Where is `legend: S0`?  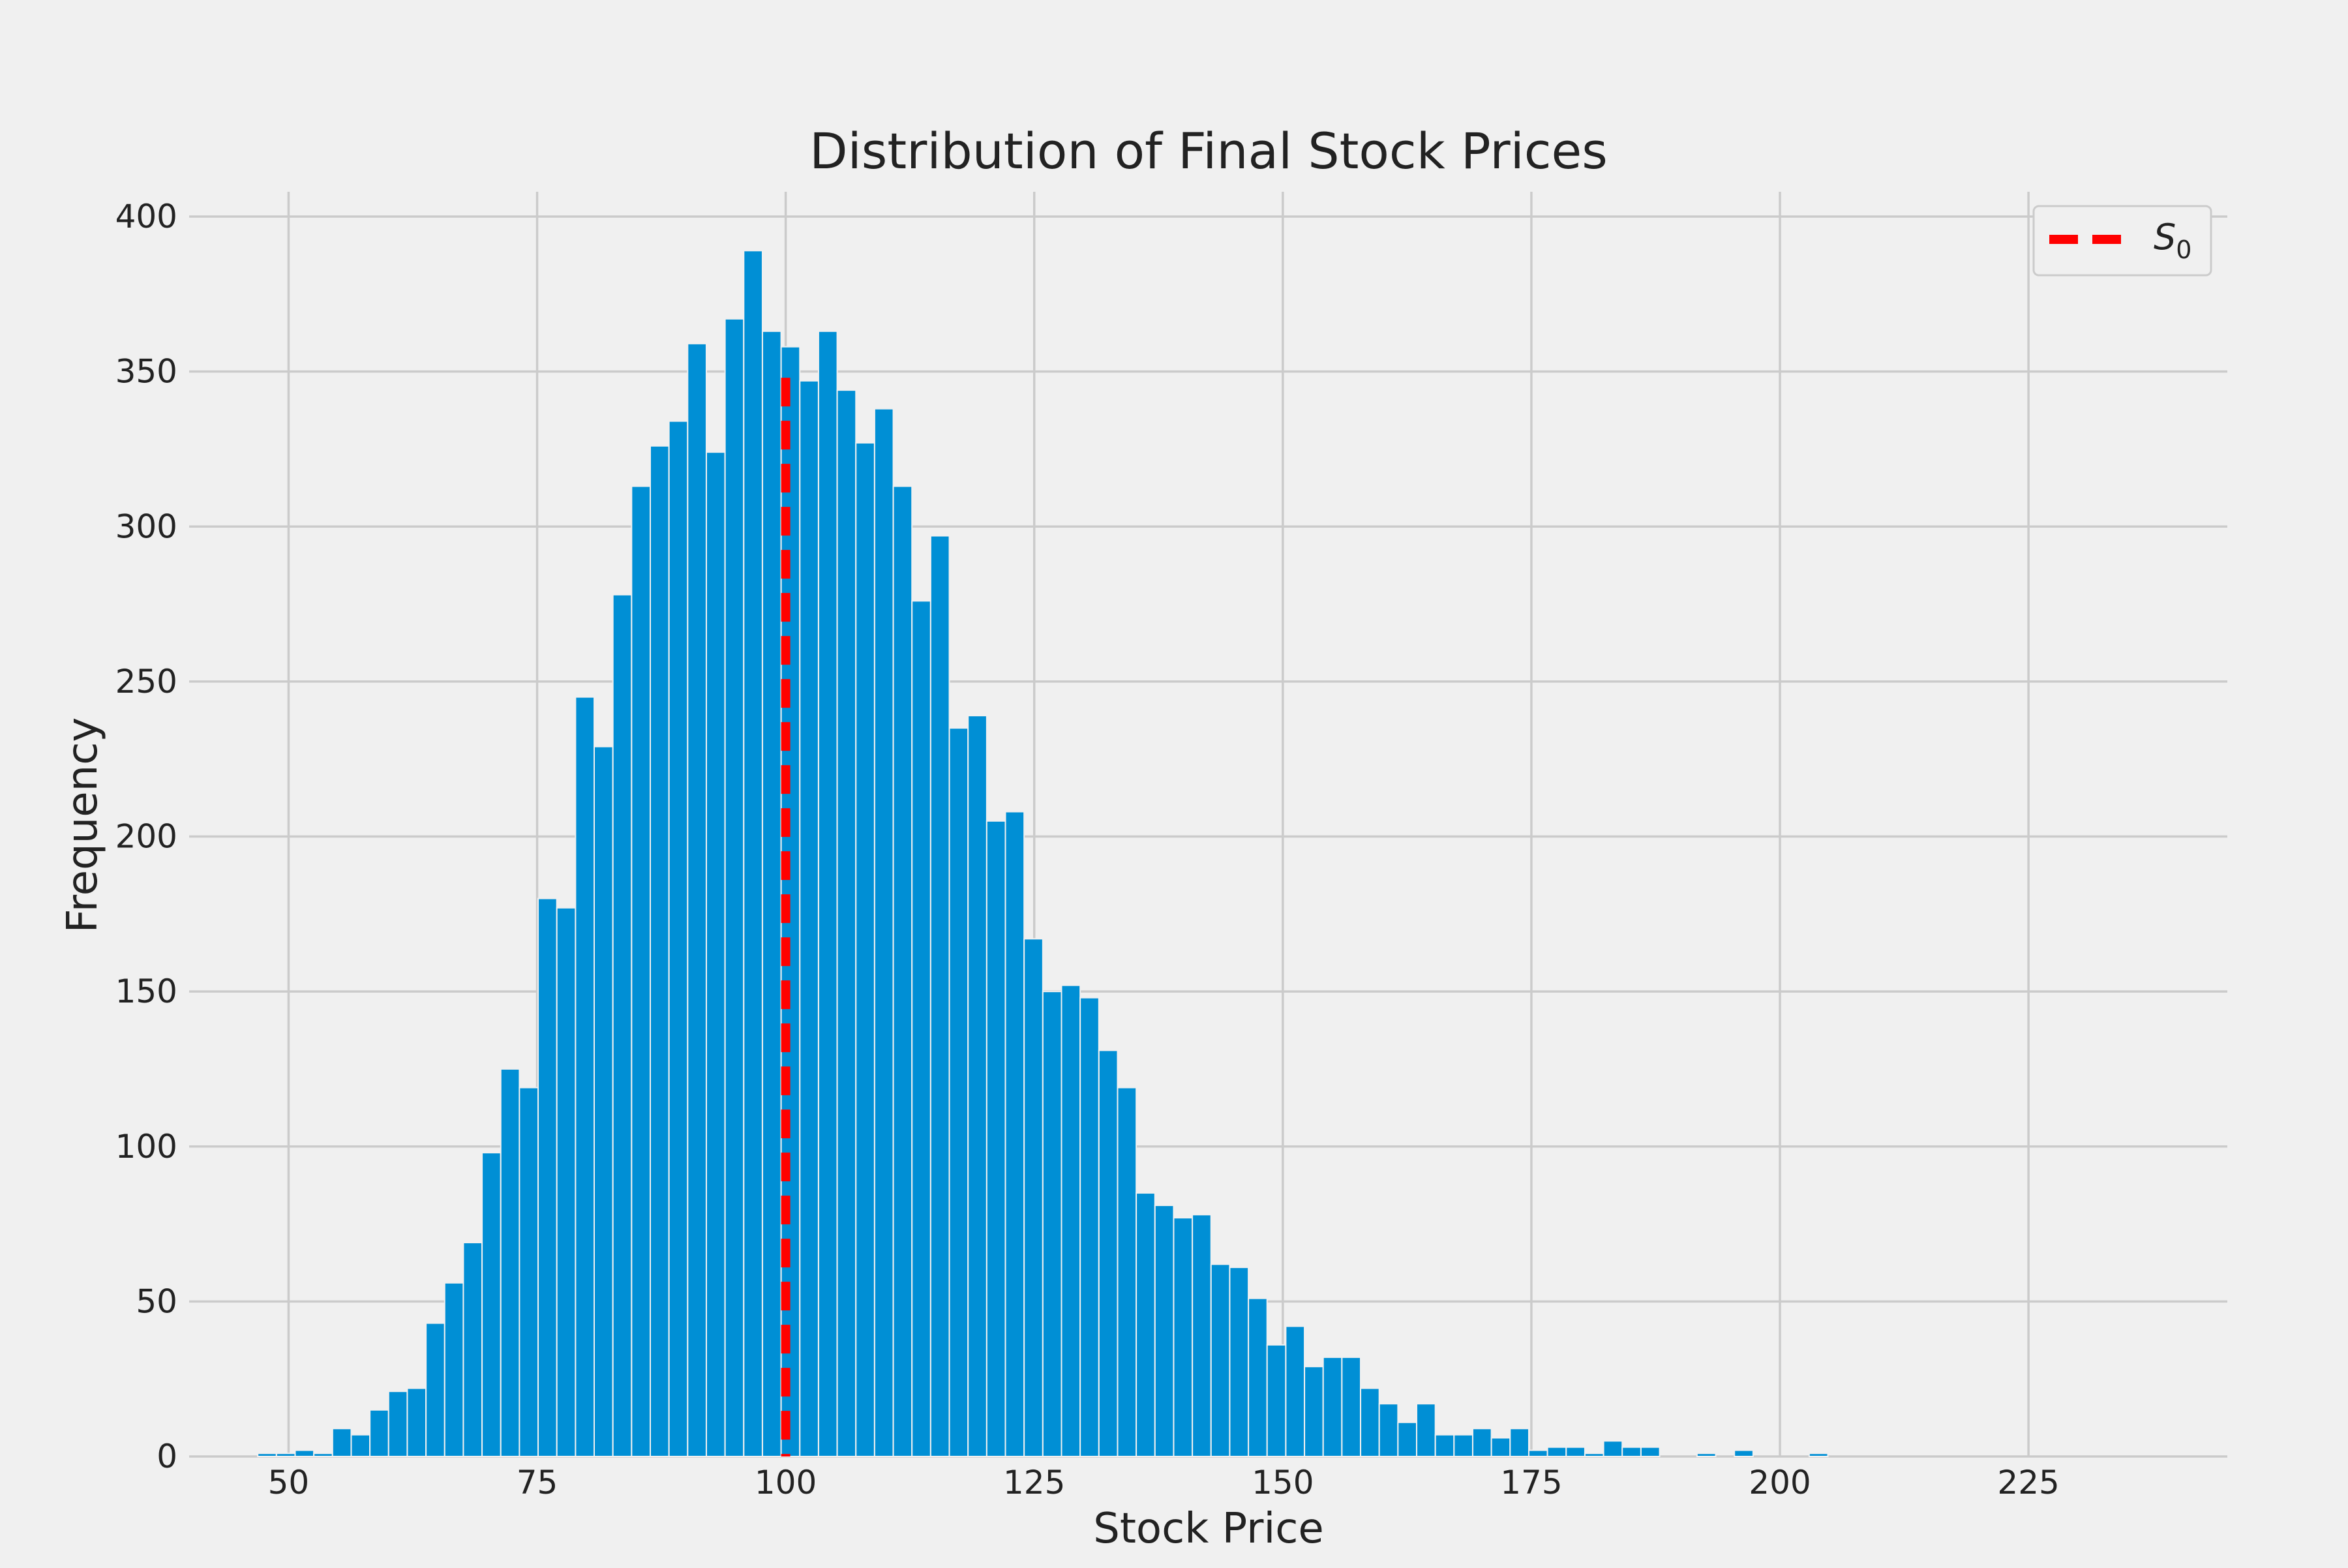 legend: S0 is located at coordinates (2122, 241).